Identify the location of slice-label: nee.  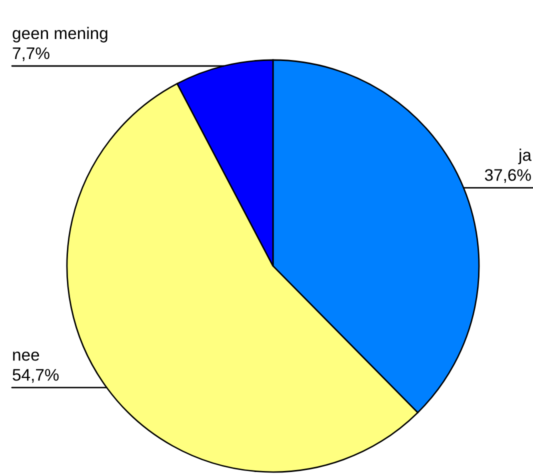
(26, 356).